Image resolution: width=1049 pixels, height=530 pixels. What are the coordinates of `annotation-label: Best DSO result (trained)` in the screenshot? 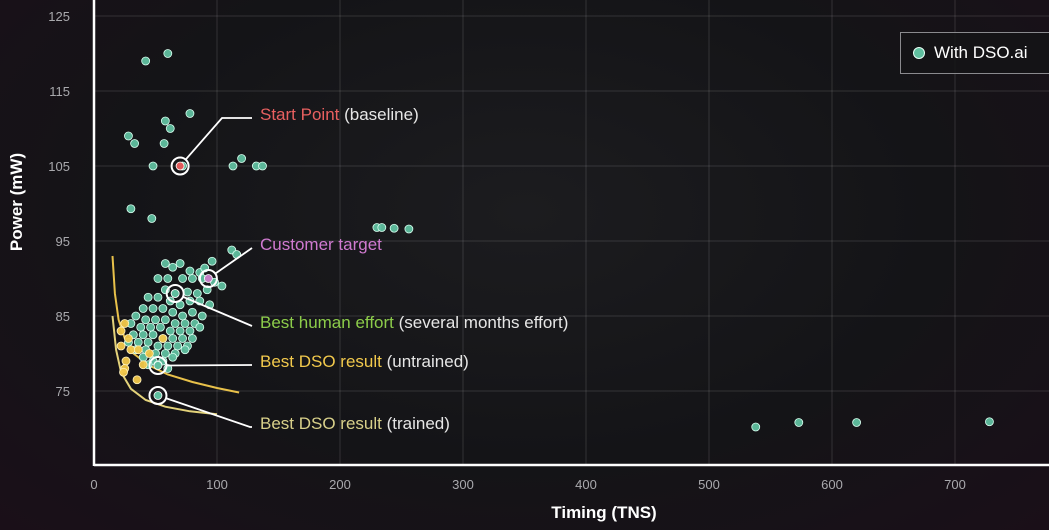 It's located at (355, 423).